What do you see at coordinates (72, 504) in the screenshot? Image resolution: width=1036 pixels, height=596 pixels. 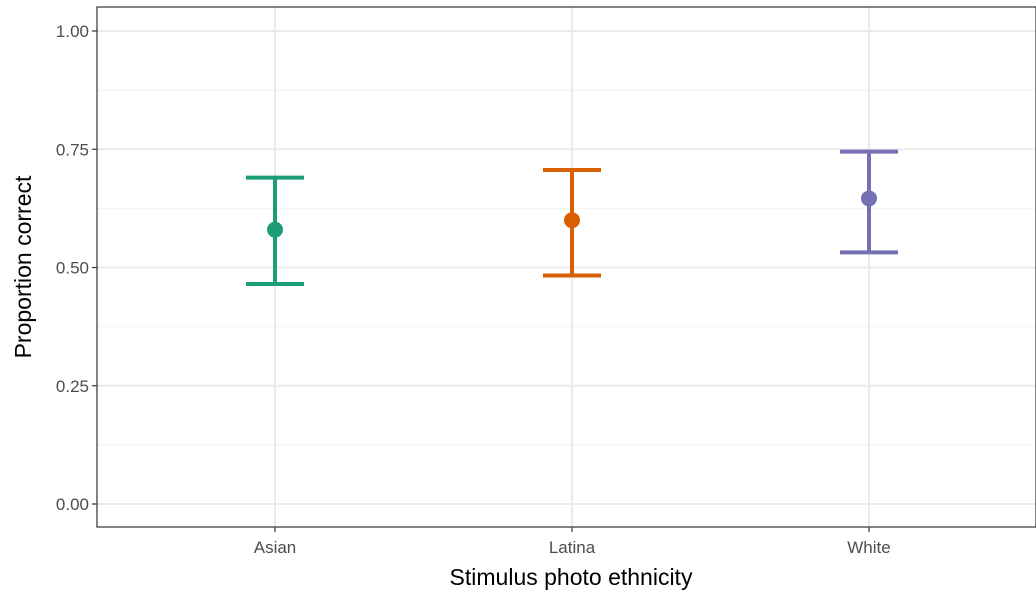 I see `y-tick-label: 0.00` at bounding box center [72, 504].